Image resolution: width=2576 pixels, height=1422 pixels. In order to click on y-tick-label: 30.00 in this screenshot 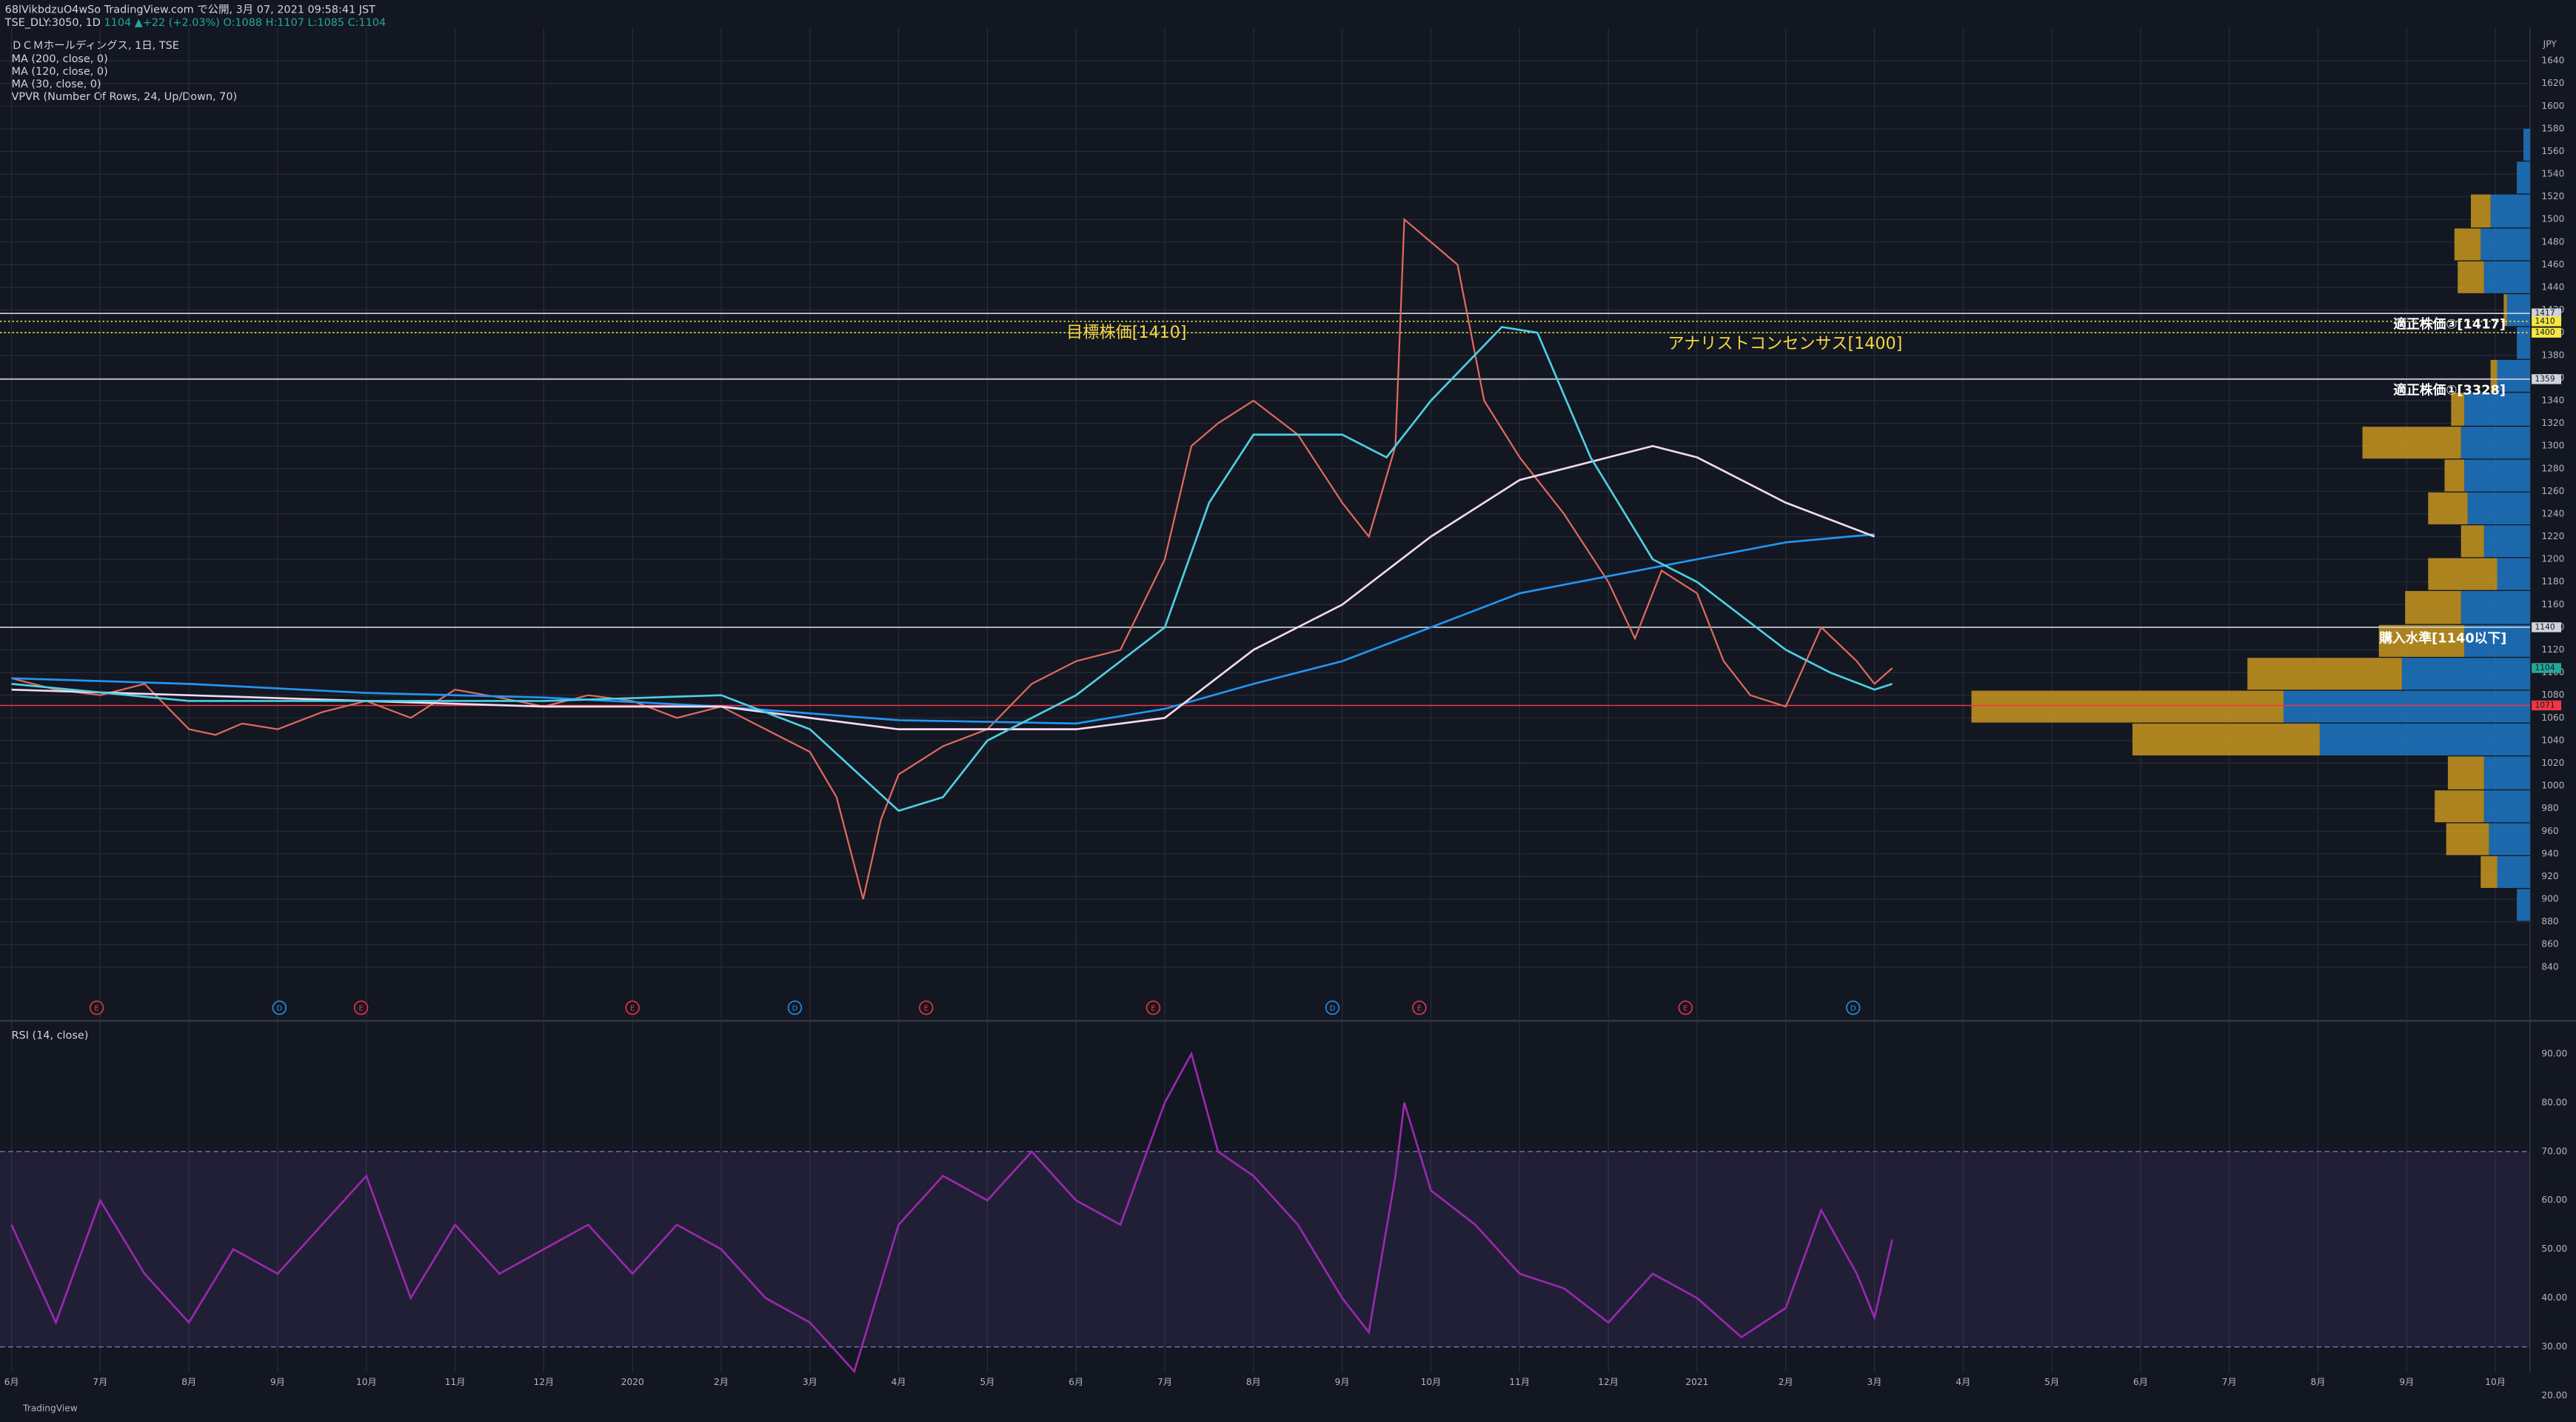, I will do `click(2554, 1346)`.